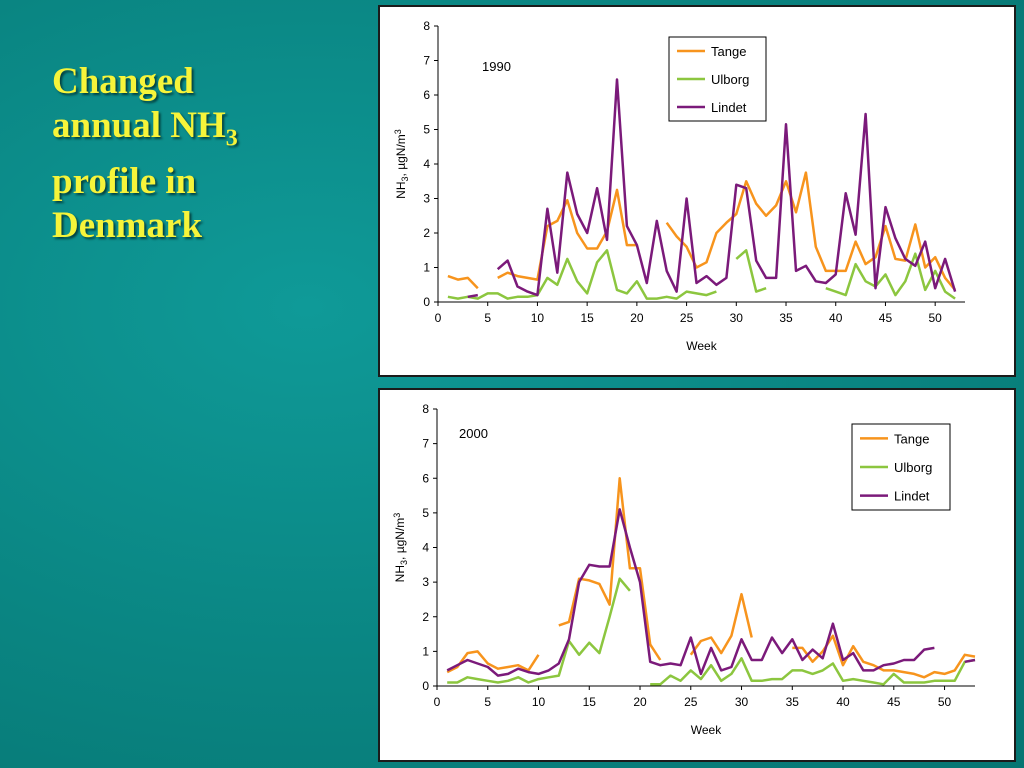  Describe the element at coordinates (202, 154) in the screenshot. I see `slide-title: Changed annual NH3 profile in Denmark` at that location.